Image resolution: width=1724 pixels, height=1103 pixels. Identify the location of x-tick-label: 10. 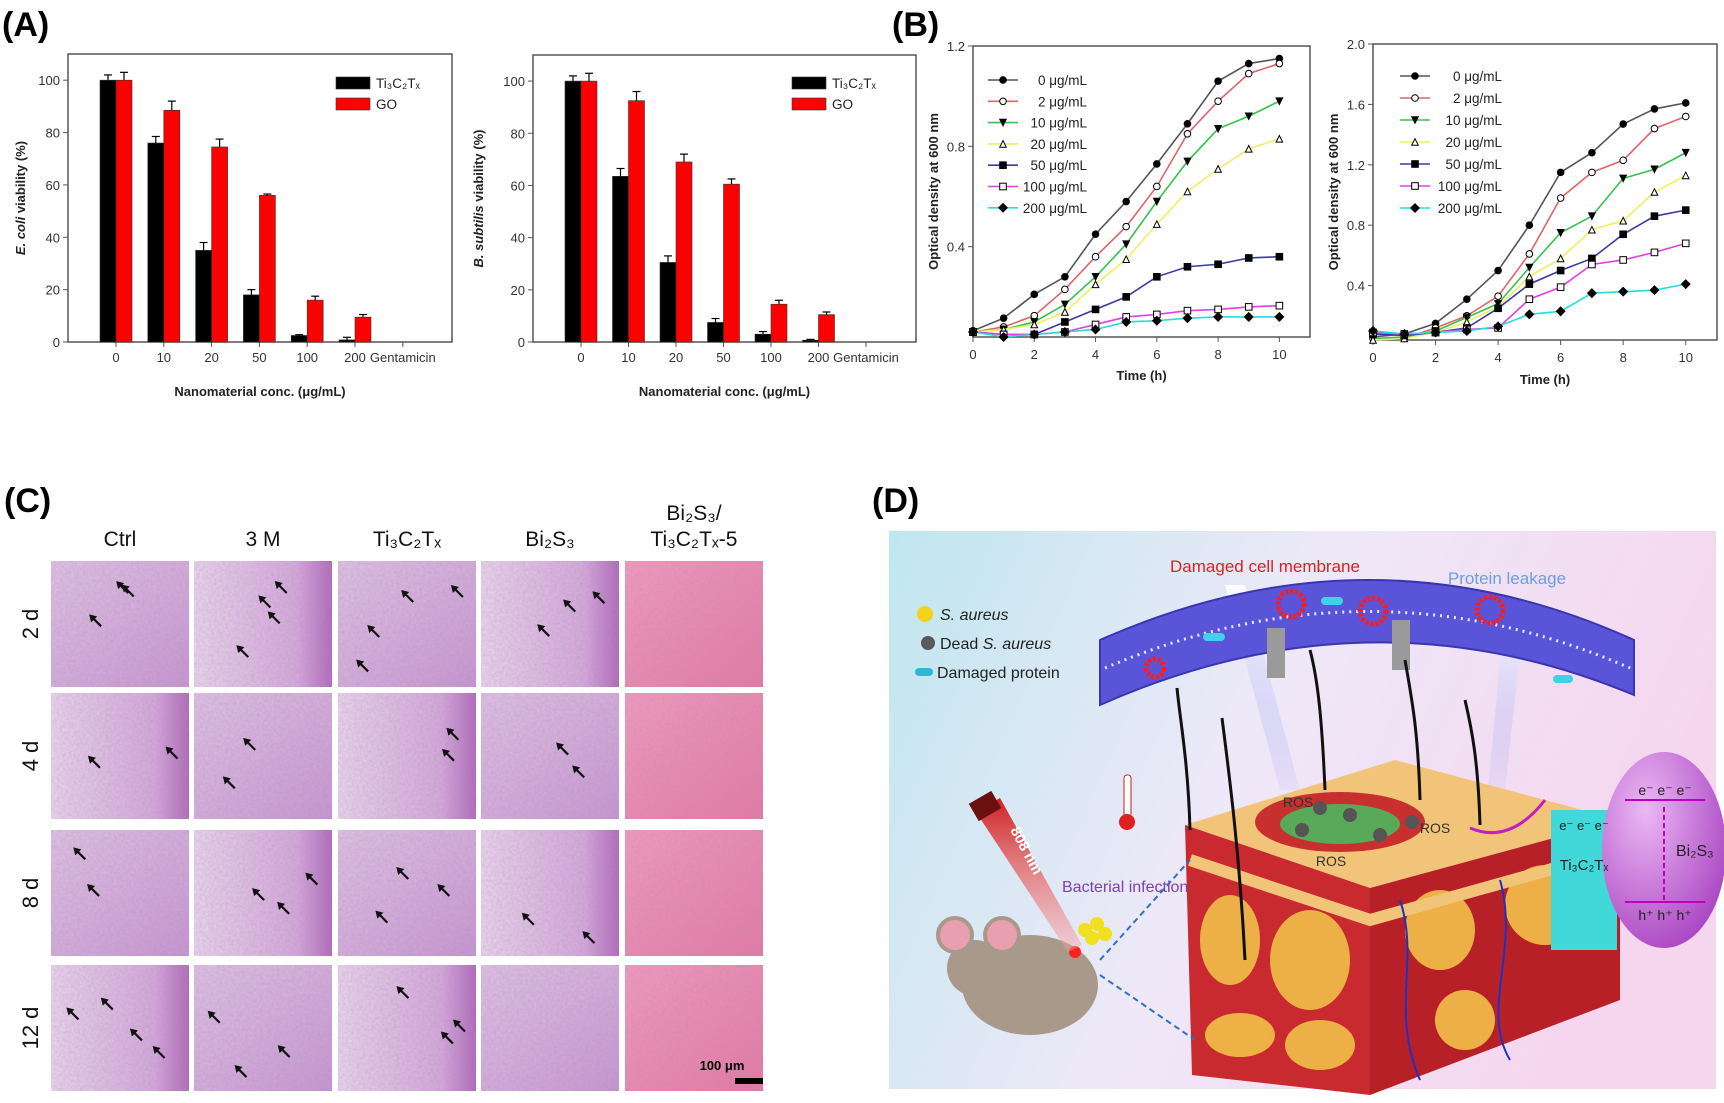
(1279, 354).